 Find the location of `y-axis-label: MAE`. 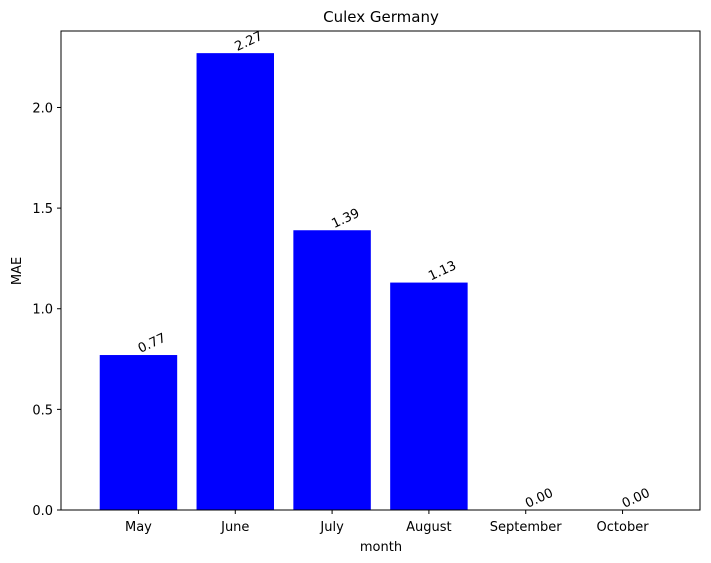

y-axis-label: MAE is located at coordinates (17, 271).